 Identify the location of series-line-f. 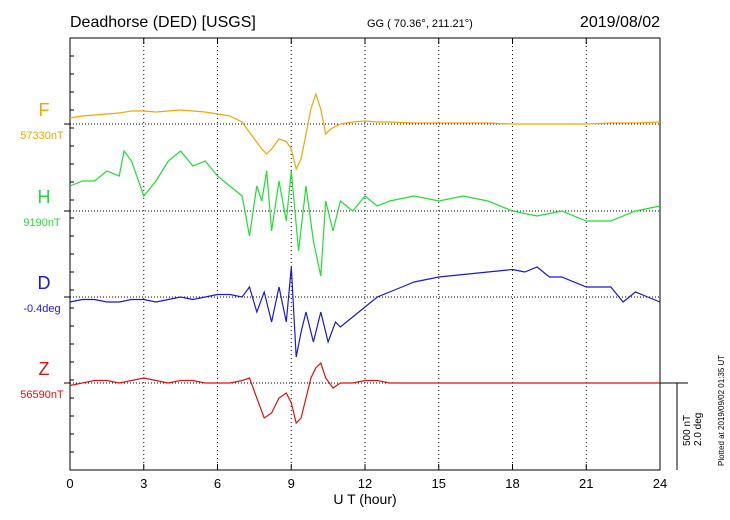
(365, 131).